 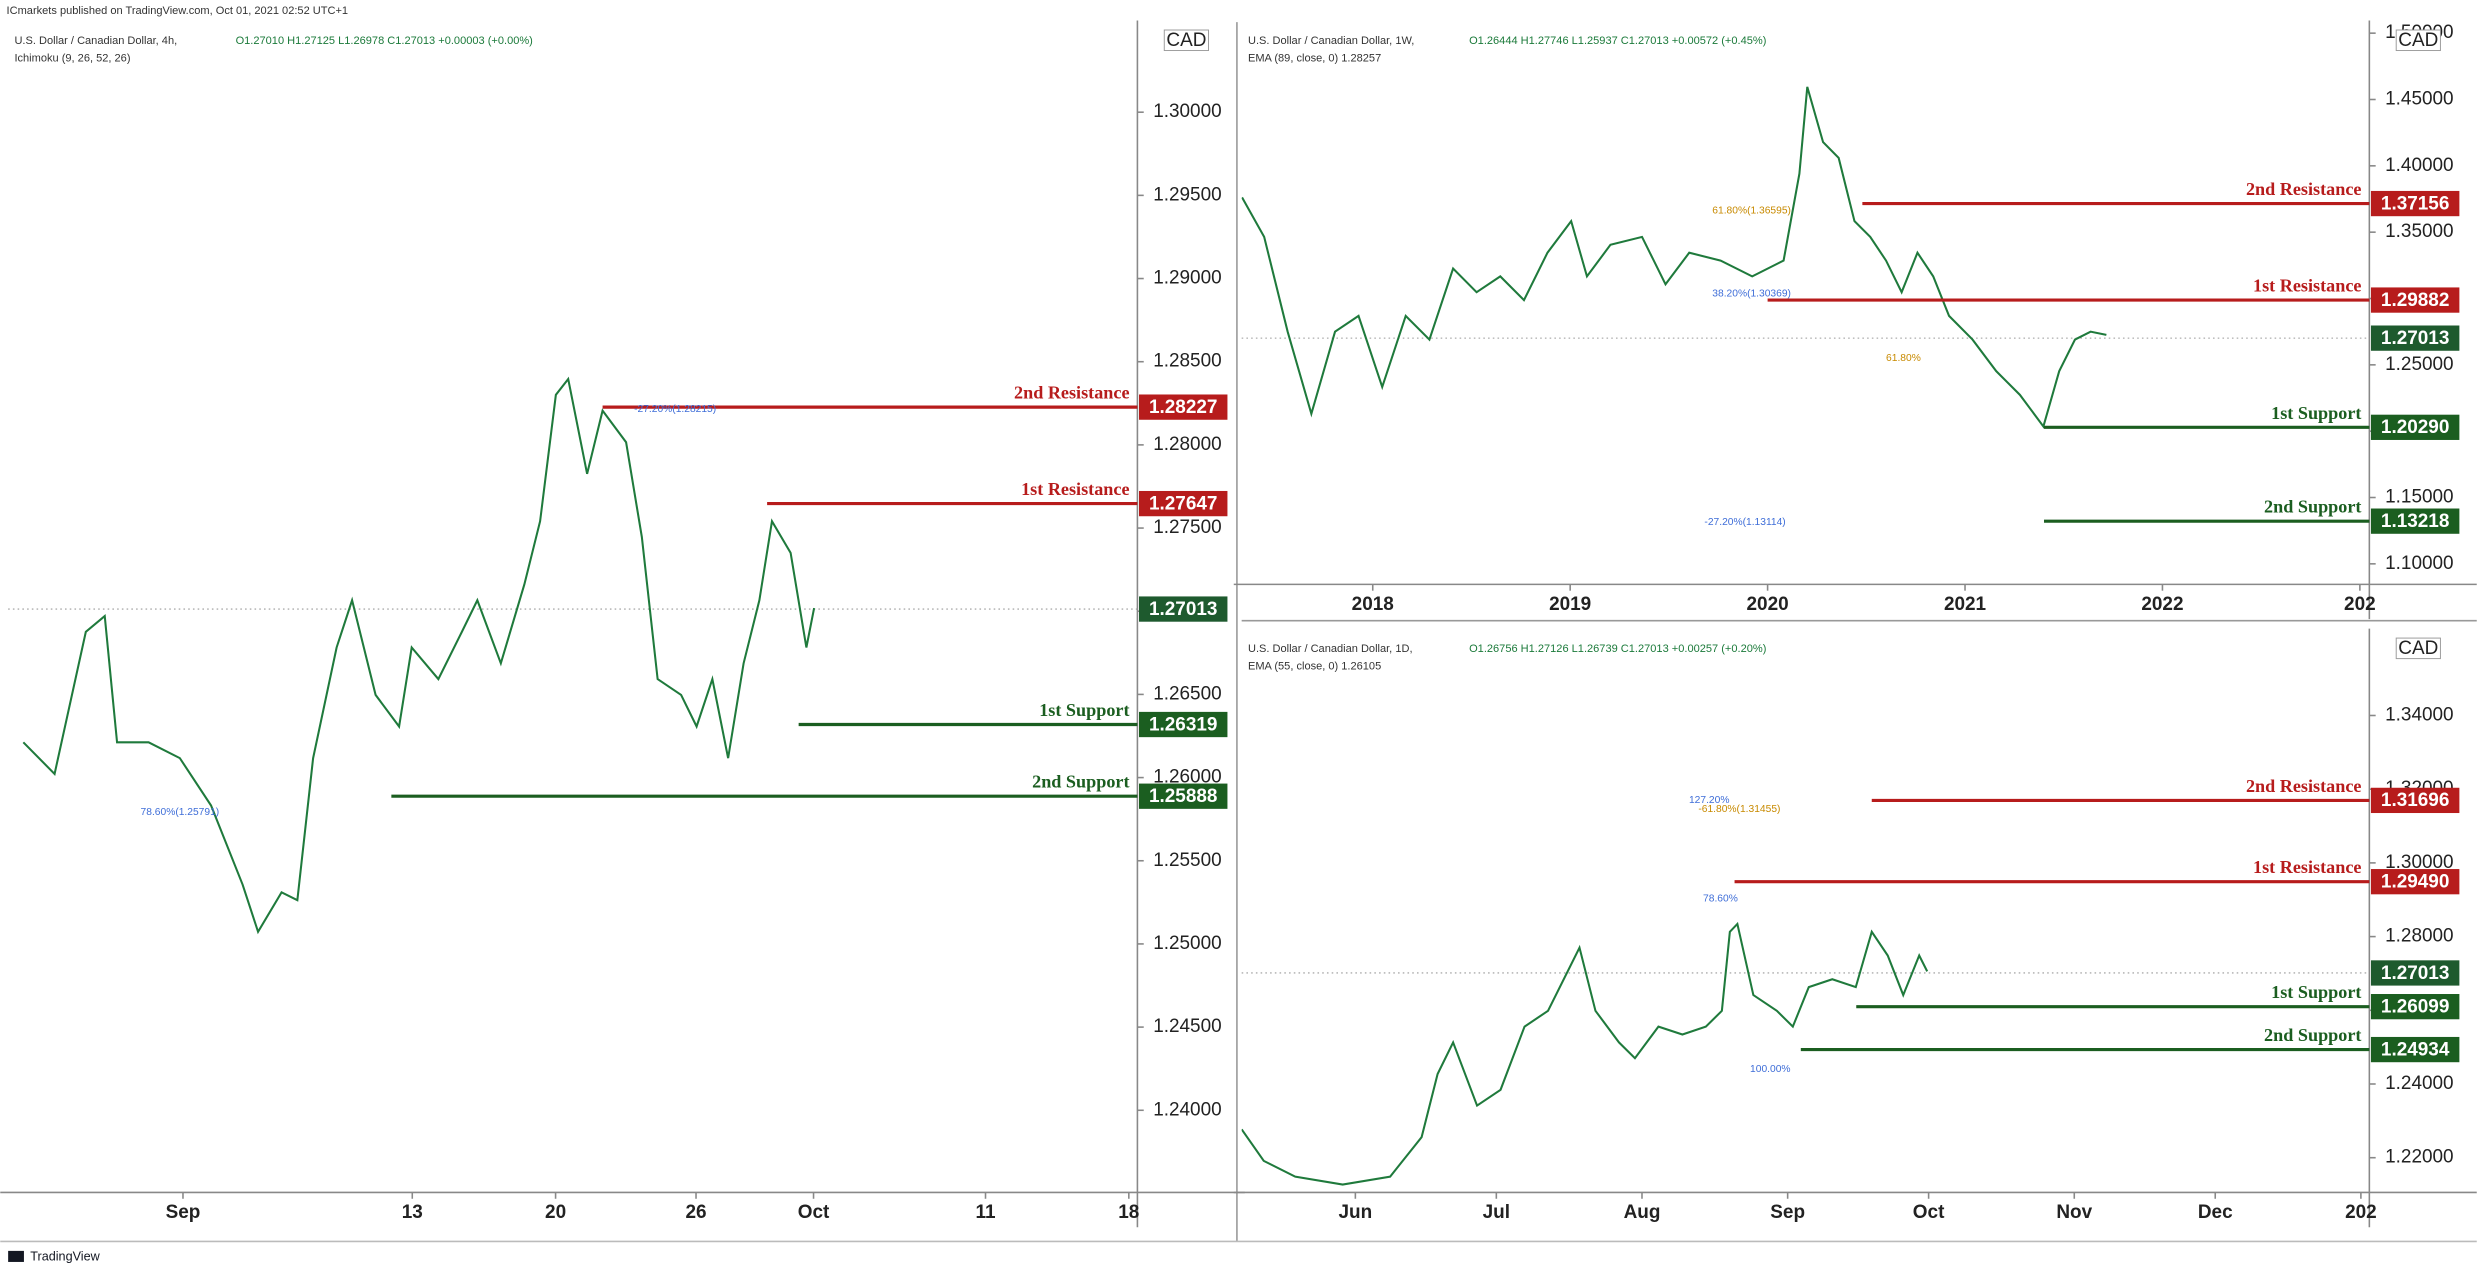 I want to click on level-tag-label: 1.25888, so click(x=1183, y=796).